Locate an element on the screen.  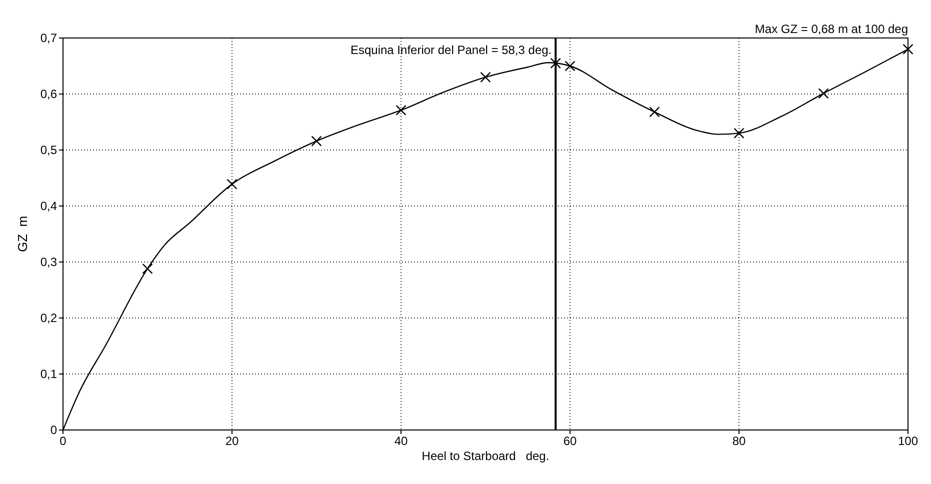
y-tick-label: 0,7 is located at coordinates (49, 38).